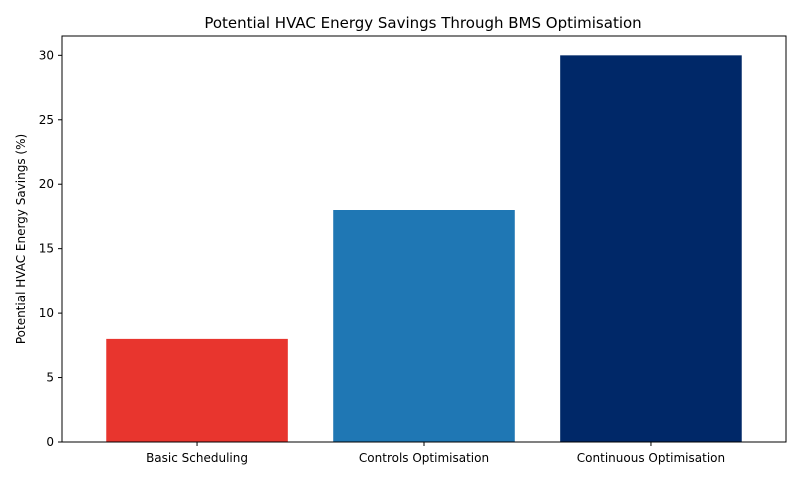  Describe the element at coordinates (424, 458) in the screenshot. I see `x-tick-label: Controls Optimisation` at that location.